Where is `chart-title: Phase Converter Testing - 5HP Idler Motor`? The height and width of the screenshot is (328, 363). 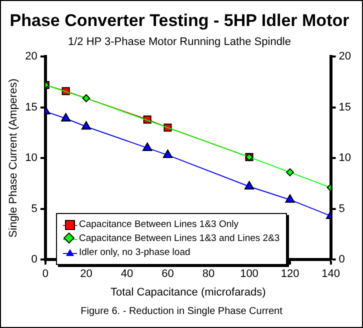
chart-title: Phase Converter Testing - 5HP Idler Motor is located at coordinates (180, 20).